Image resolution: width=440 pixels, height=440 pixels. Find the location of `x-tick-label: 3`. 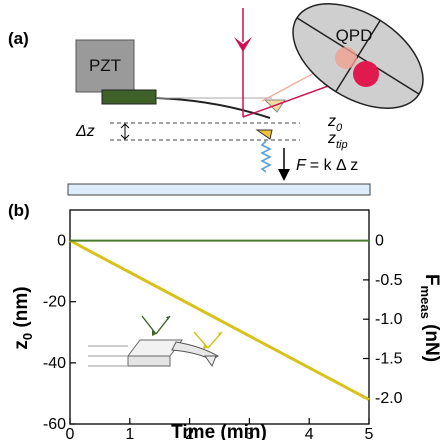

x-tick-label: 3 is located at coordinates (249, 433).